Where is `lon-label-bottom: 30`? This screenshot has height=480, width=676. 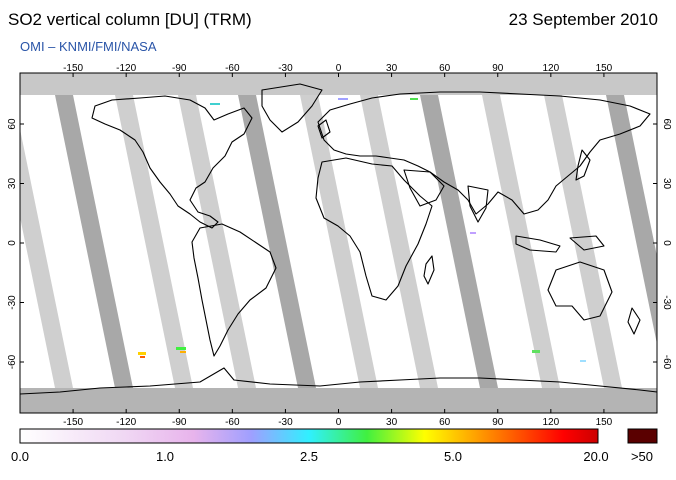
lon-label-bottom: 30 is located at coordinates (392, 422).